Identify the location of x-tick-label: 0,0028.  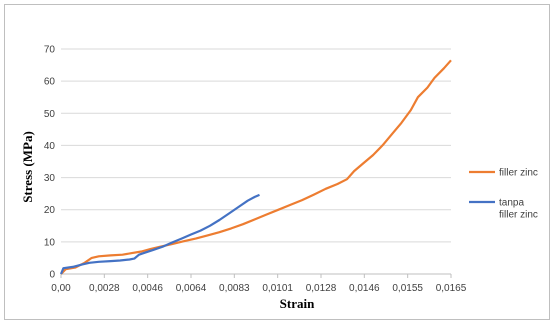
(104, 288).